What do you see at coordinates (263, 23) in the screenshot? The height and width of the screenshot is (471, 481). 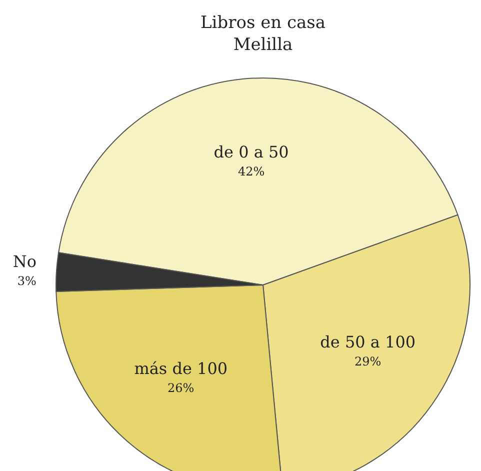 I see `chart-title: Libros en casa` at bounding box center [263, 23].